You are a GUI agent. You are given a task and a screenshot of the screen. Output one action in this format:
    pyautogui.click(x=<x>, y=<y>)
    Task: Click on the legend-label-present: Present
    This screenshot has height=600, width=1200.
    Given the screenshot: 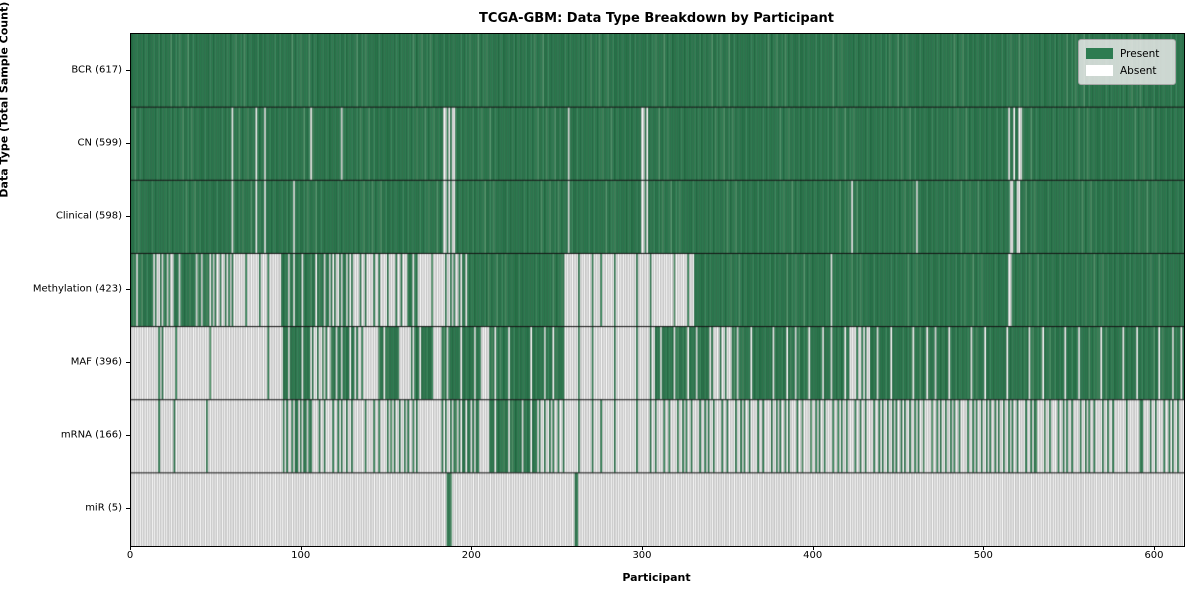 What is the action you would take?
    pyautogui.click(x=1140, y=53)
    